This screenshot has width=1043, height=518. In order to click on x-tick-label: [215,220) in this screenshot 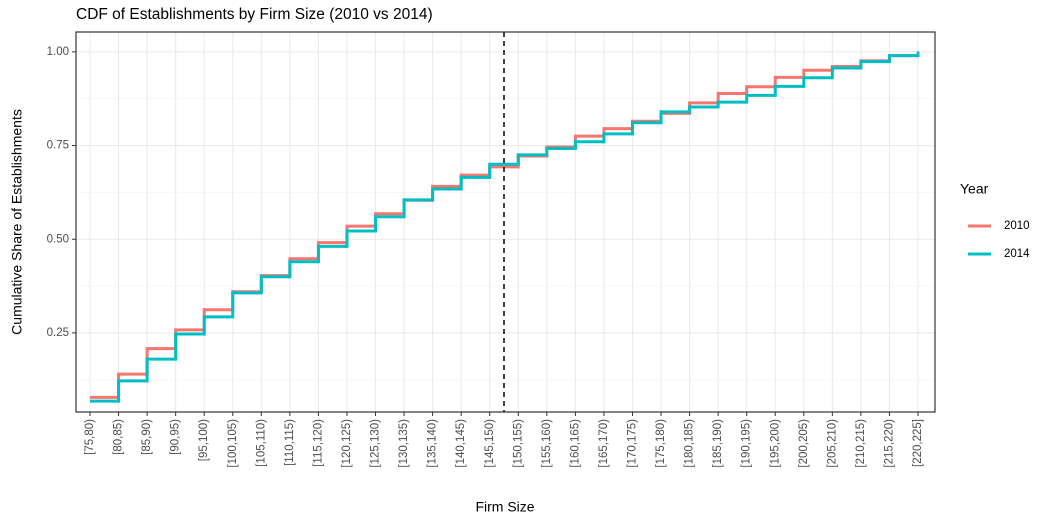, I will do `click(889, 443)`.